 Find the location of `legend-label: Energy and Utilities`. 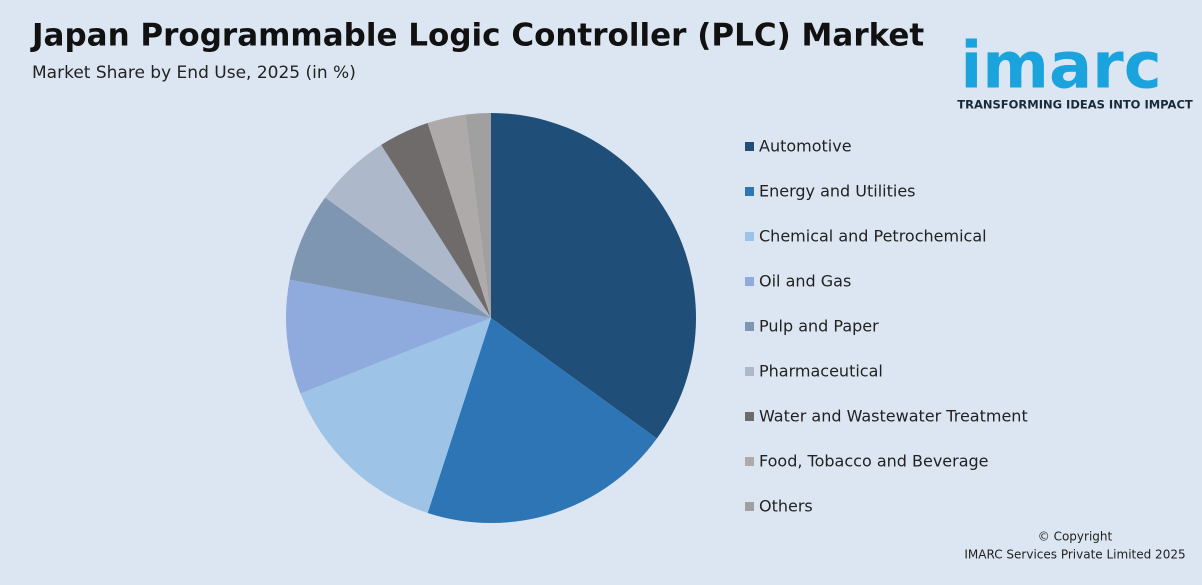

legend-label: Energy and Utilities is located at coordinates (837, 191).